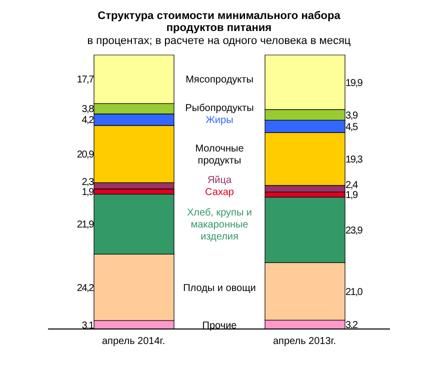  Describe the element at coordinates (88, 182) in the screenshot. I see `data-label: 2,3` at that location.